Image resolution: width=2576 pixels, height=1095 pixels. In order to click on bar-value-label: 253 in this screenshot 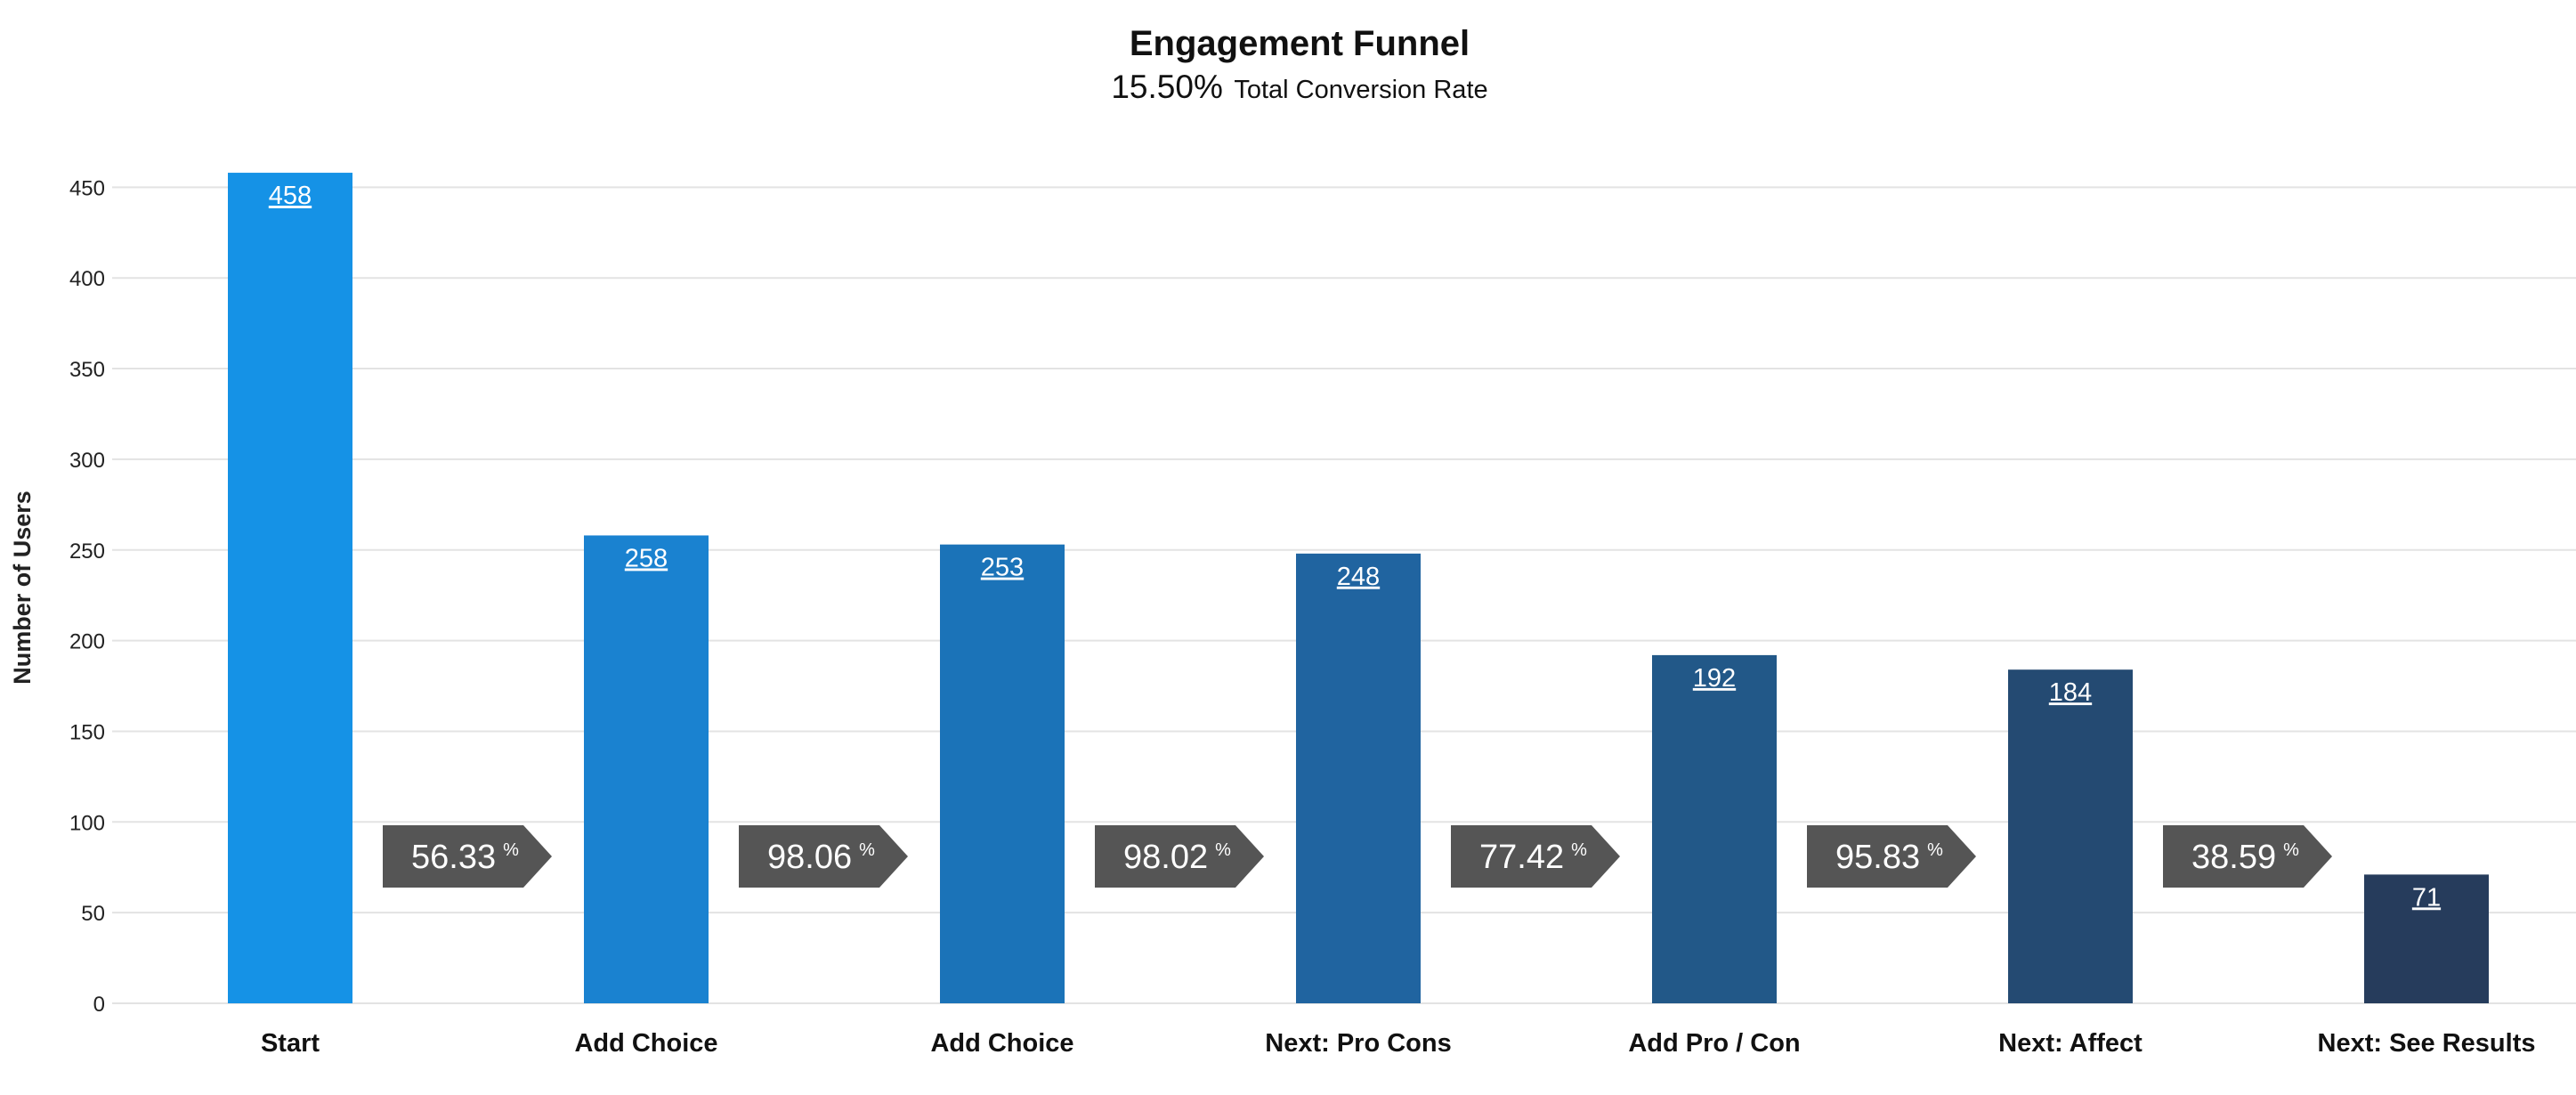, I will do `click(1003, 568)`.